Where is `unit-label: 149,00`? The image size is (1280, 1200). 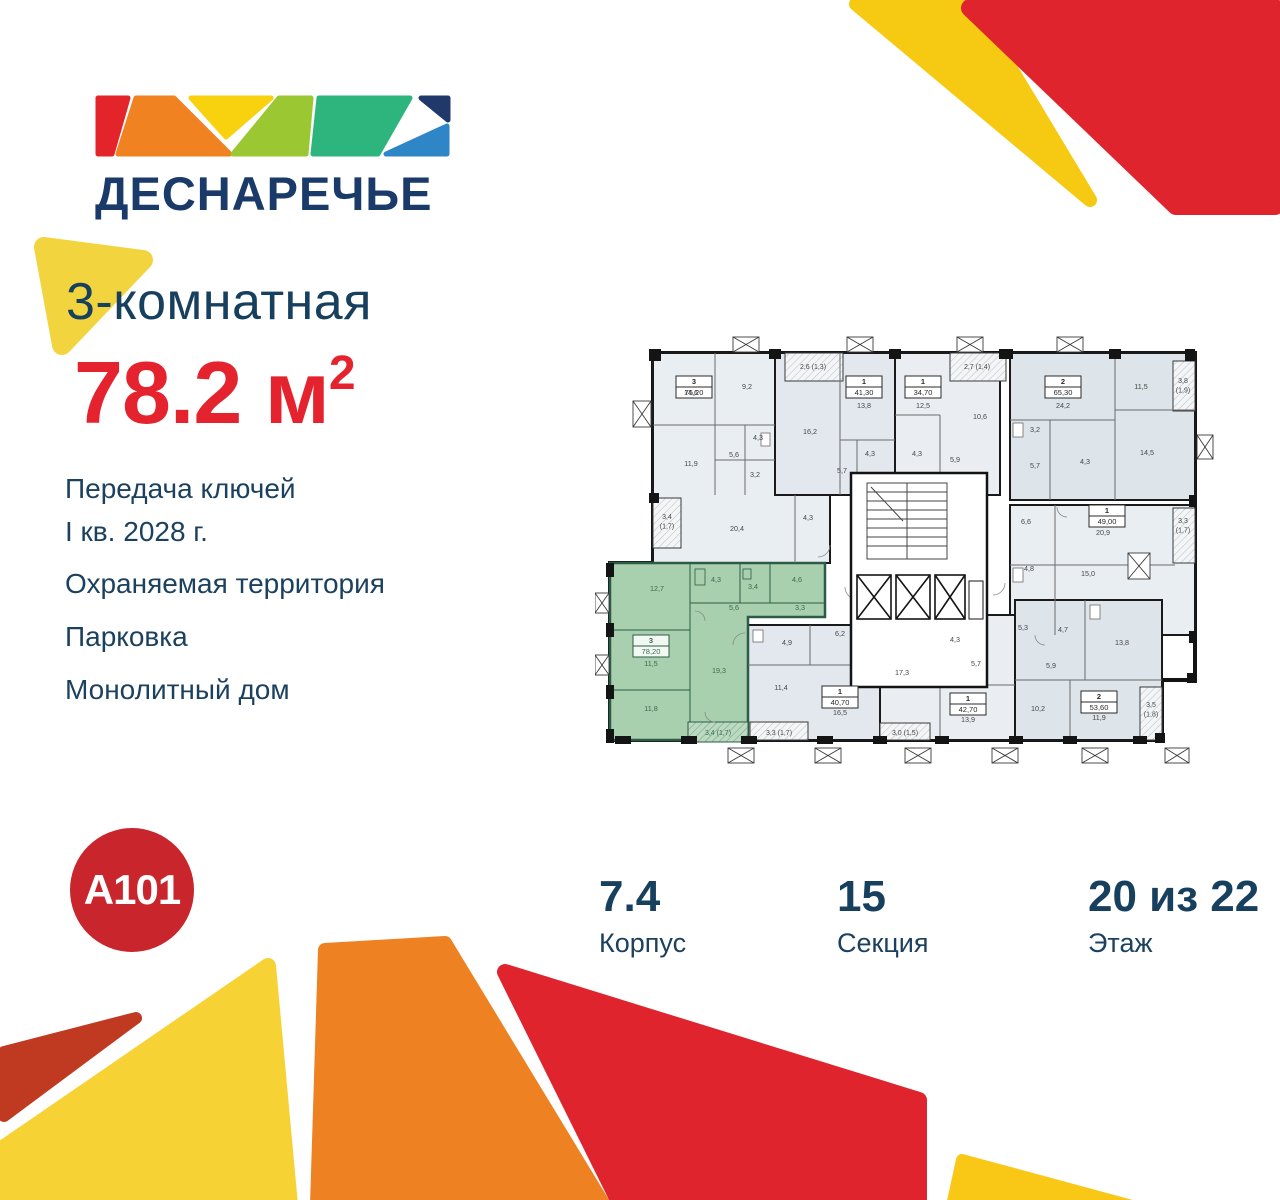 unit-label: 149,00 is located at coordinates (1107, 516).